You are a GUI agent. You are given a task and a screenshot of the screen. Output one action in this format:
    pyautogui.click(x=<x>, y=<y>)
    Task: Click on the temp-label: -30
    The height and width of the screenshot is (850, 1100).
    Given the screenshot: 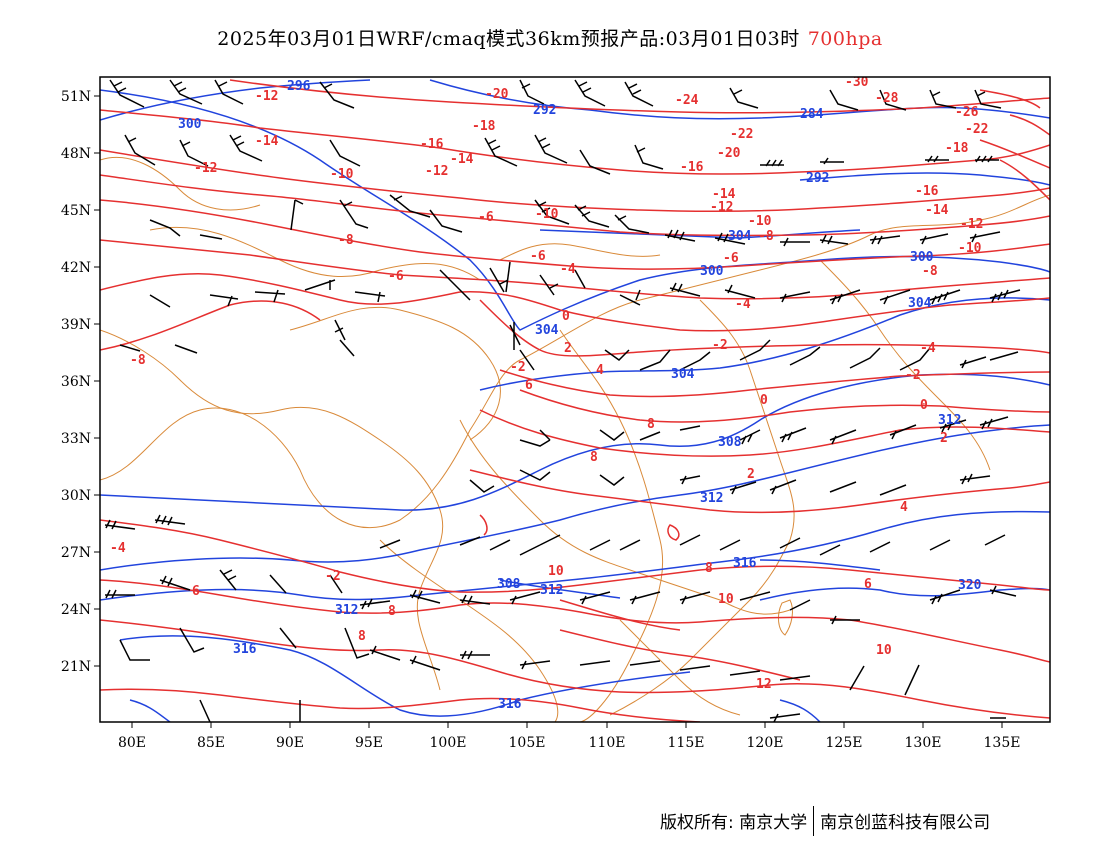 What is the action you would take?
    pyautogui.click(x=857, y=82)
    